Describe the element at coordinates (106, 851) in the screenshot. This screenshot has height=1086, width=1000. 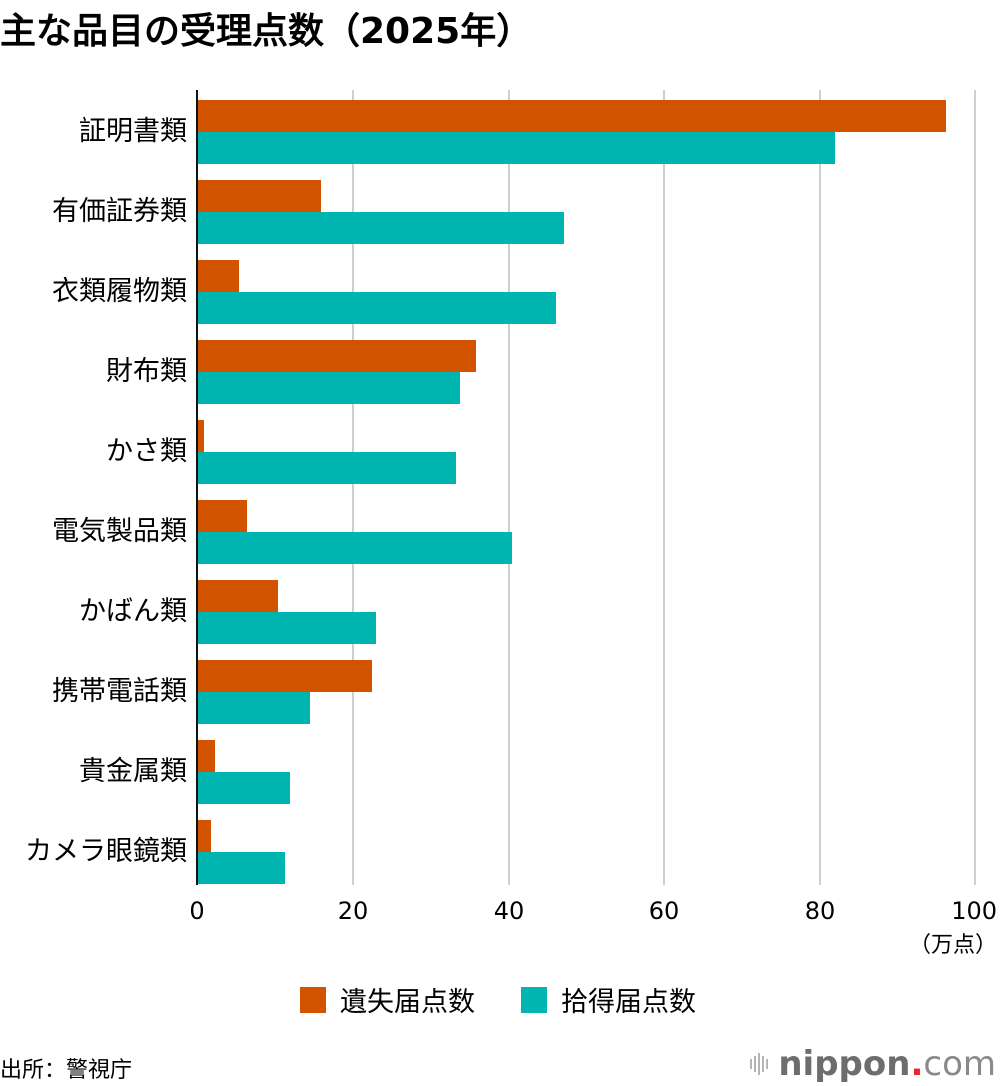
I see `category-label: カメラ眼鏡類` at that location.